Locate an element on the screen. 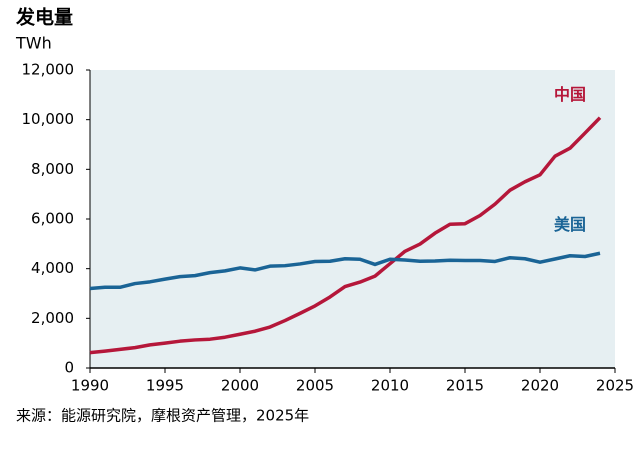 This screenshot has height=452, width=642. chart-title: 发电量 is located at coordinates (44, 17).